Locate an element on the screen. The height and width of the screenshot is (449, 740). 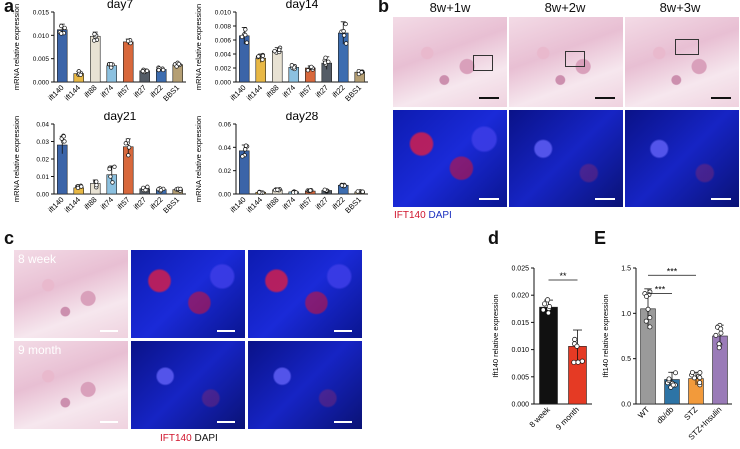
panel-label-b: b is located at coordinates (383, 8).